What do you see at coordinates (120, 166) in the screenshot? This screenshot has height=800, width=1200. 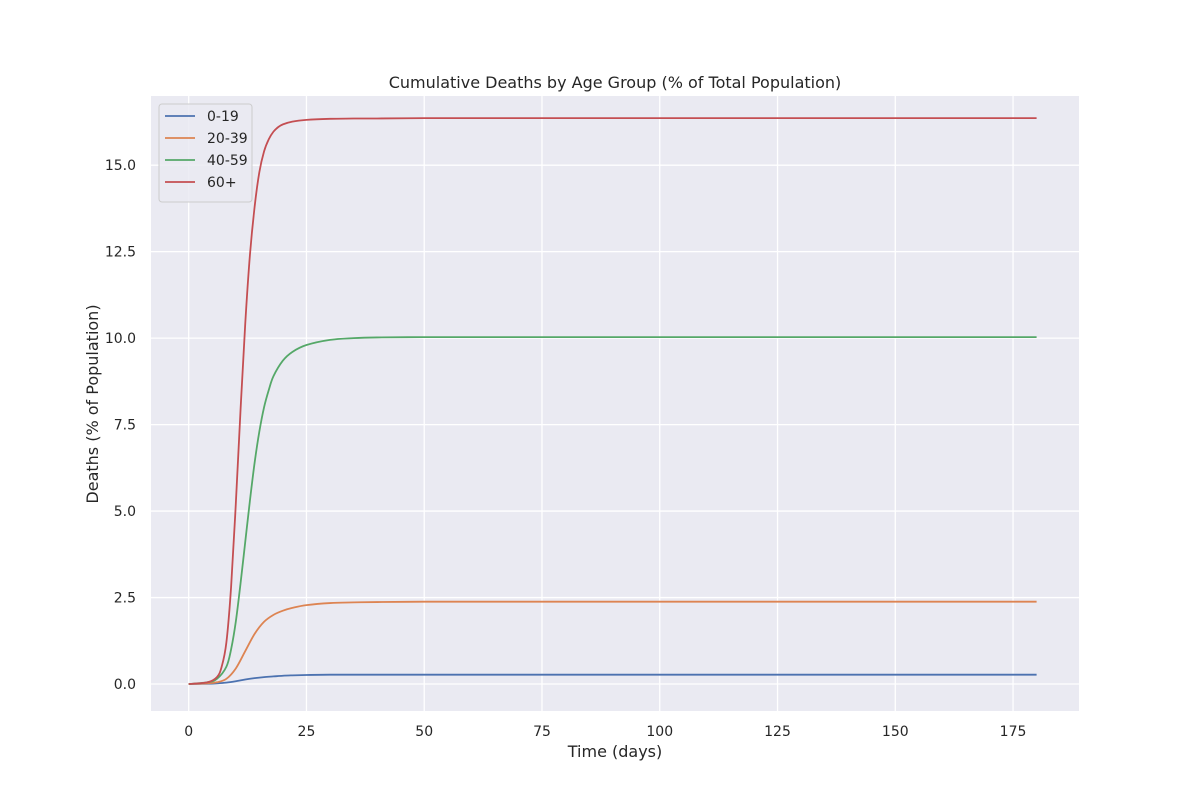 I see `y-tick-label: 15.0` at bounding box center [120, 166].